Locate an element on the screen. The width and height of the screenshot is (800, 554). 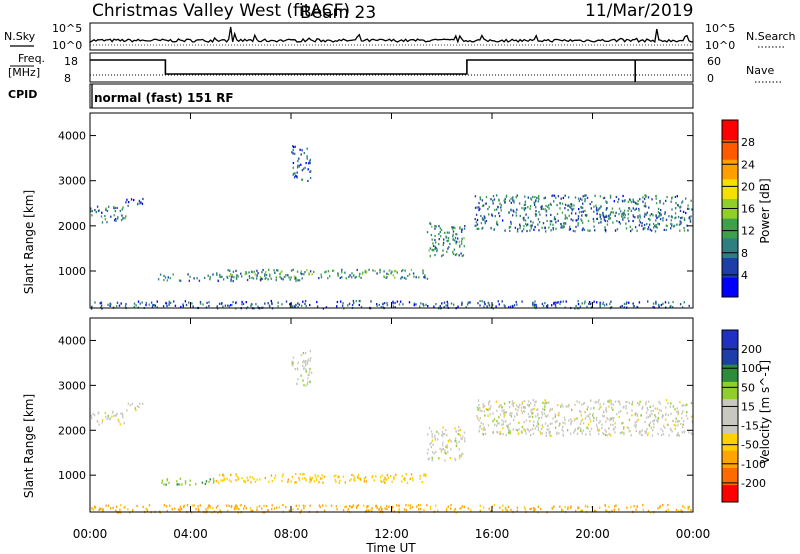
velocity-colorbar-segment is located at coordinates (730, 425).